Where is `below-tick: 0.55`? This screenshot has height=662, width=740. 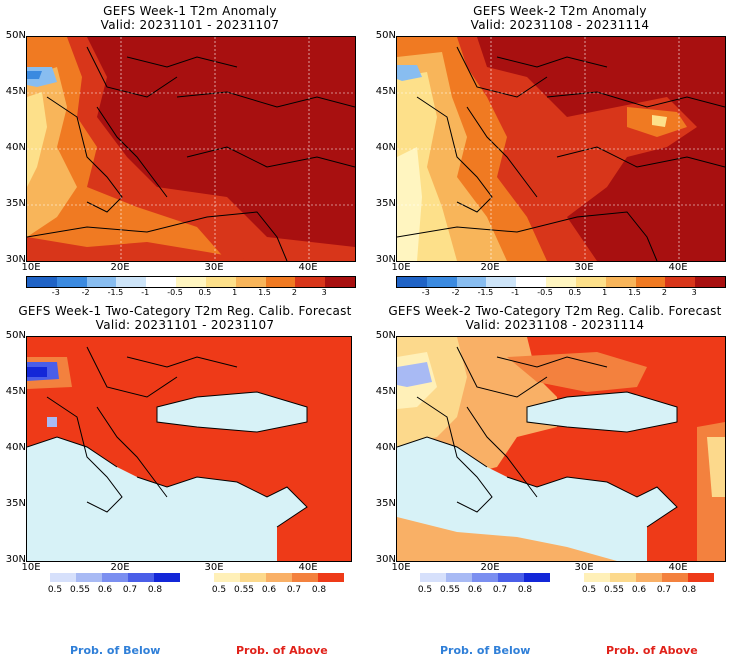
below-tick: 0.55 is located at coordinates (80, 590).